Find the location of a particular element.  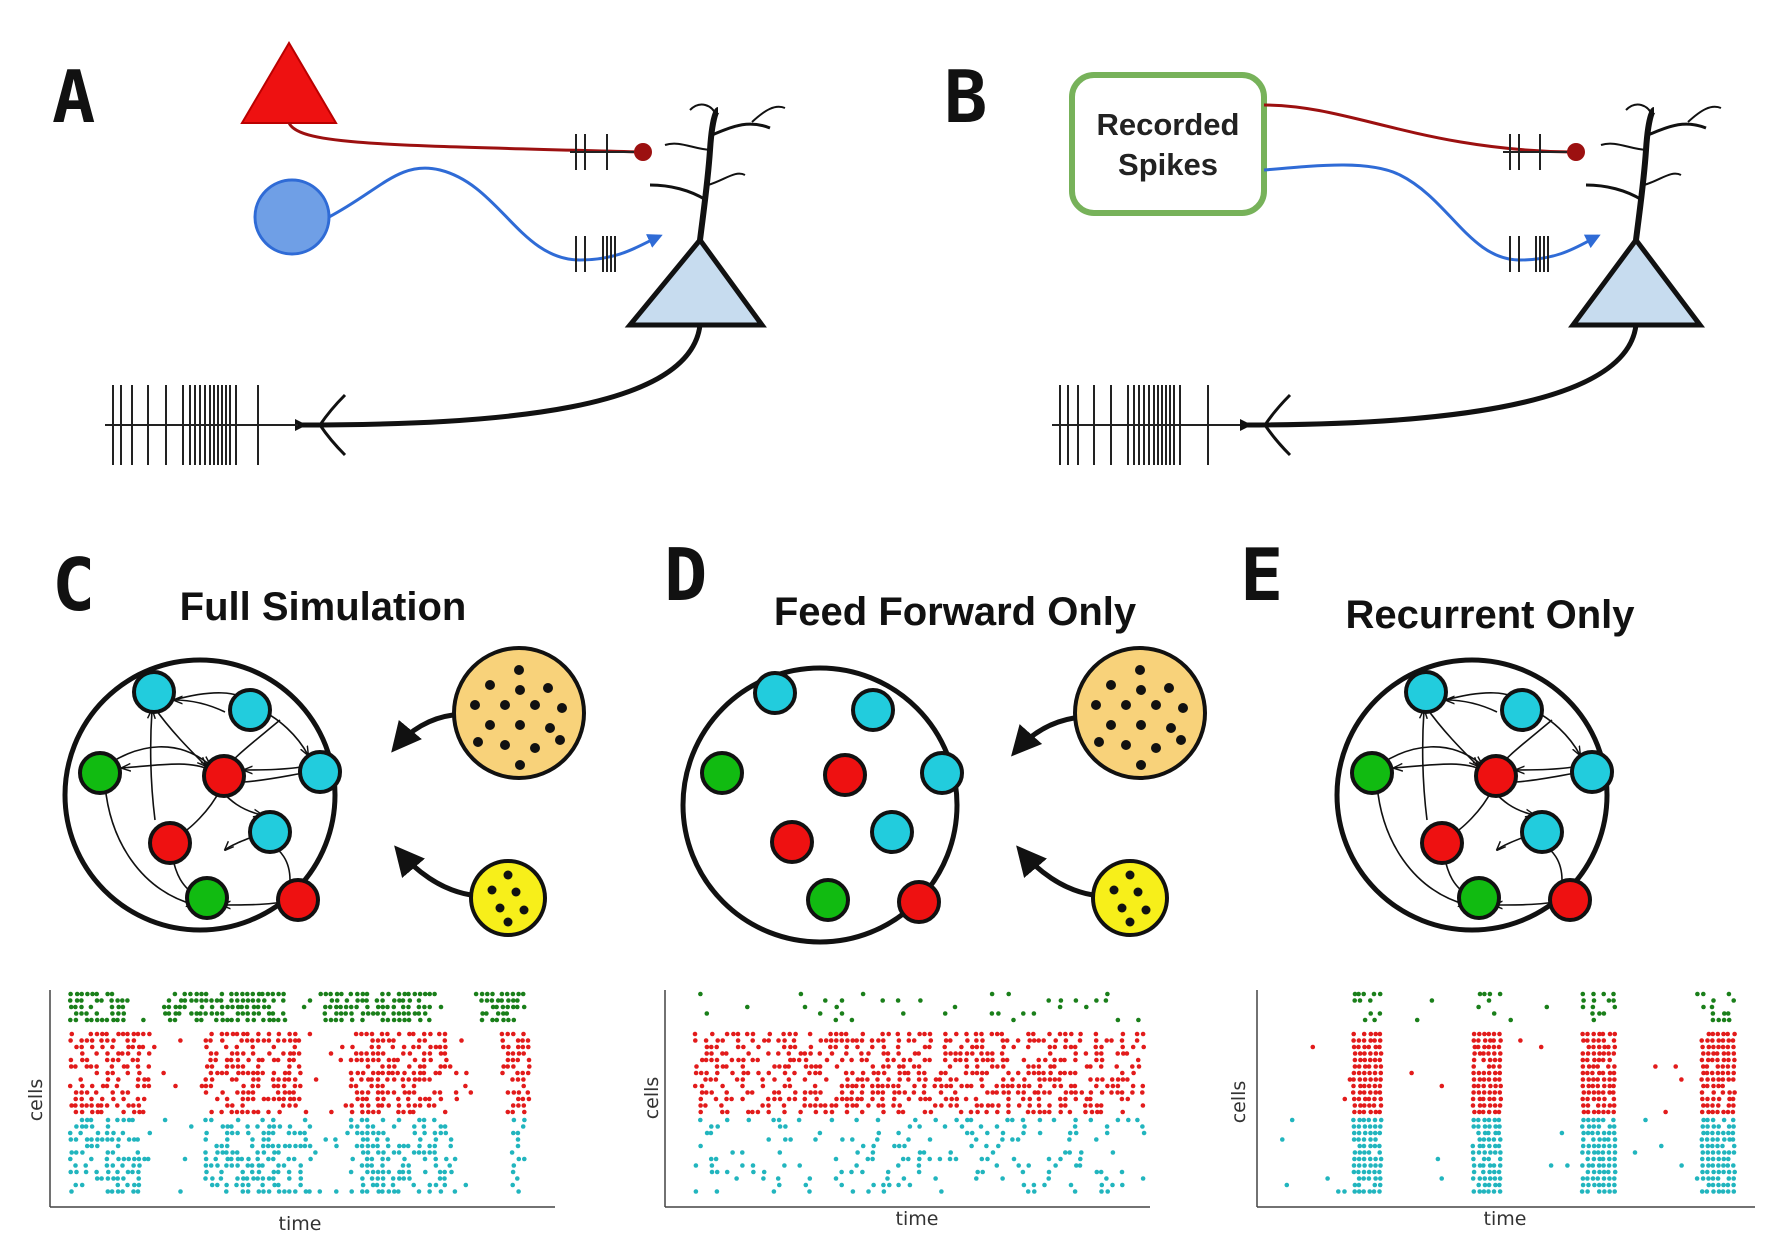

red-spike-train-b is located at coordinates (1535, 152).